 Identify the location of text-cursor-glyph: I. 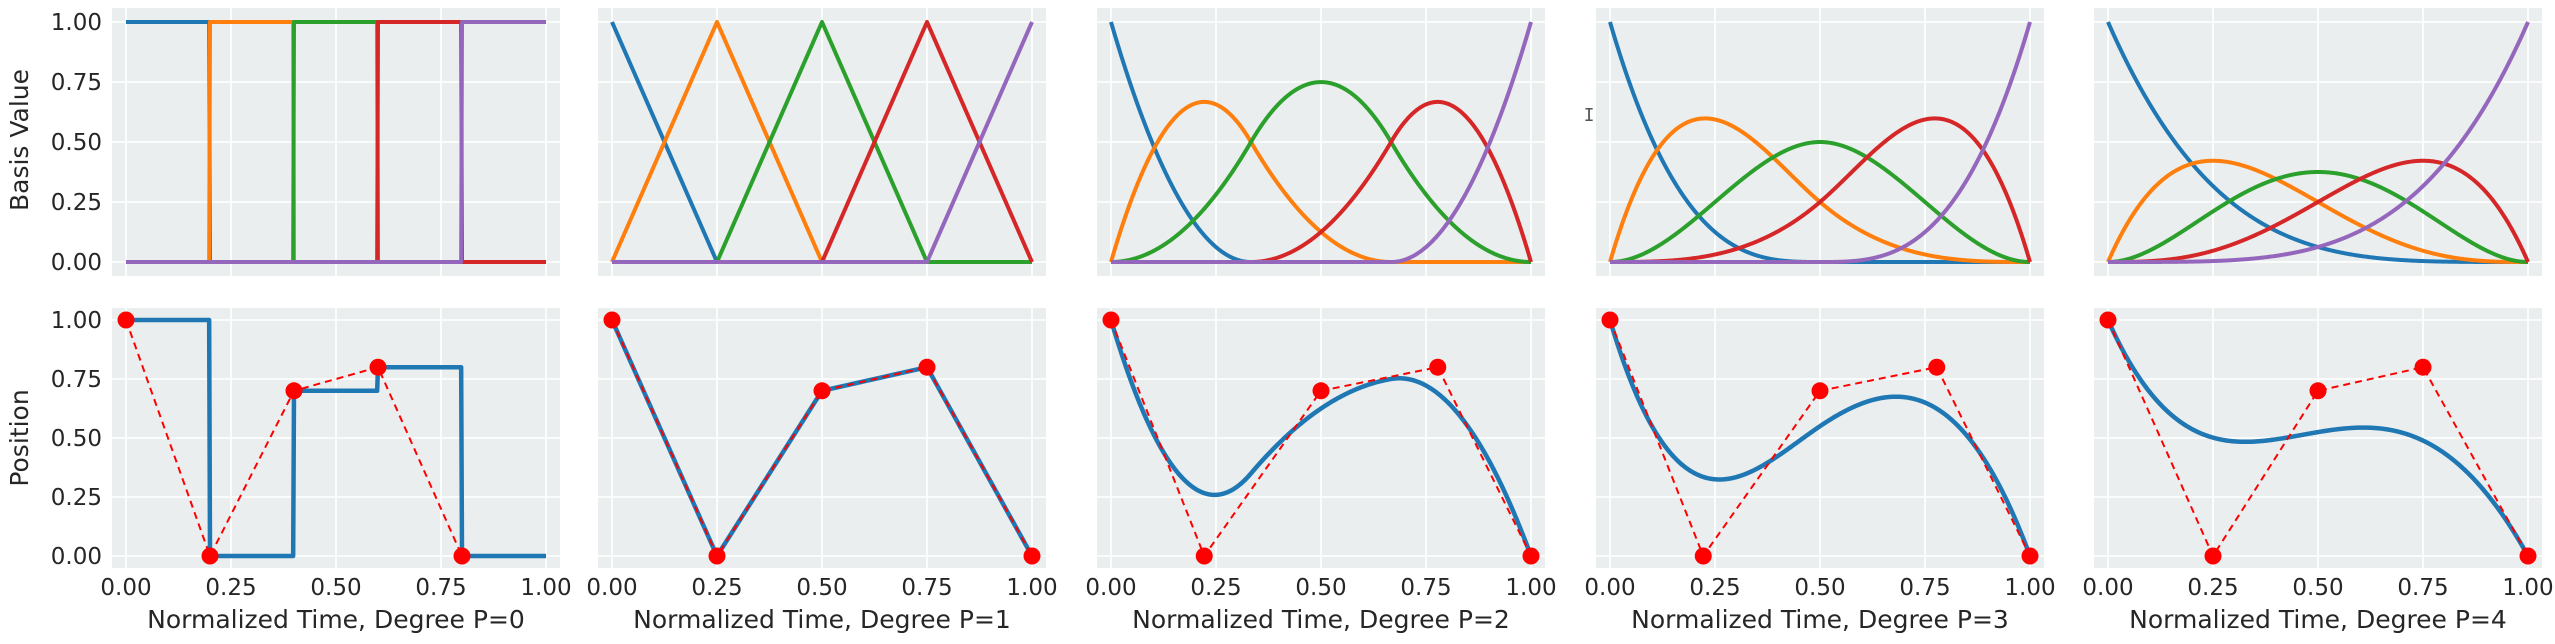
(1589, 115).